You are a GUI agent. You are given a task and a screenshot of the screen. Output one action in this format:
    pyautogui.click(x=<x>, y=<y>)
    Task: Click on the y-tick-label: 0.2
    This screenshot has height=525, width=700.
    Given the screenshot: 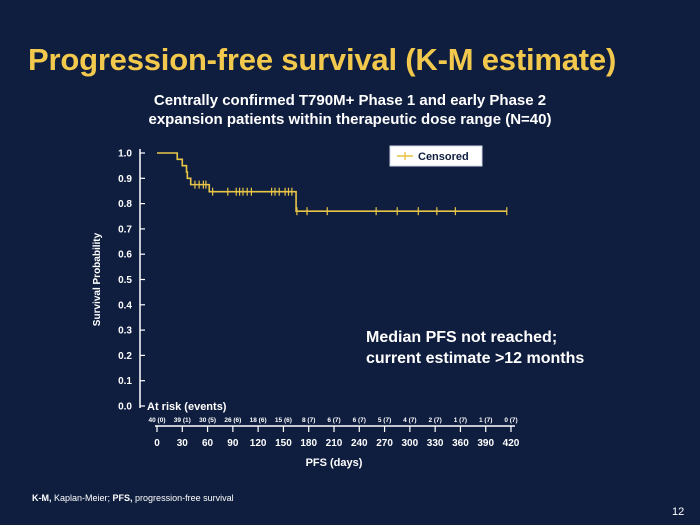 What is the action you would take?
    pyautogui.click(x=125, y=356)
    